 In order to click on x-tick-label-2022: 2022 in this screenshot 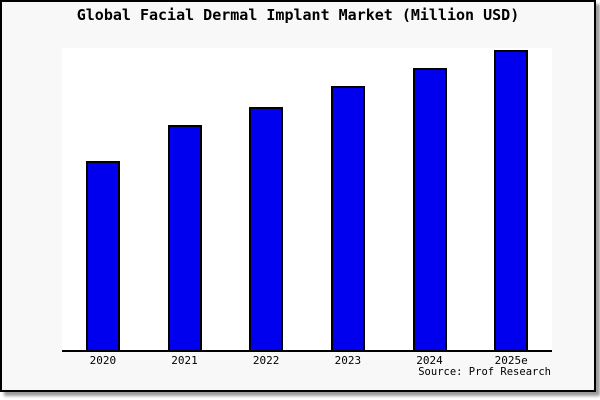, I will do `click(266, 360)`.